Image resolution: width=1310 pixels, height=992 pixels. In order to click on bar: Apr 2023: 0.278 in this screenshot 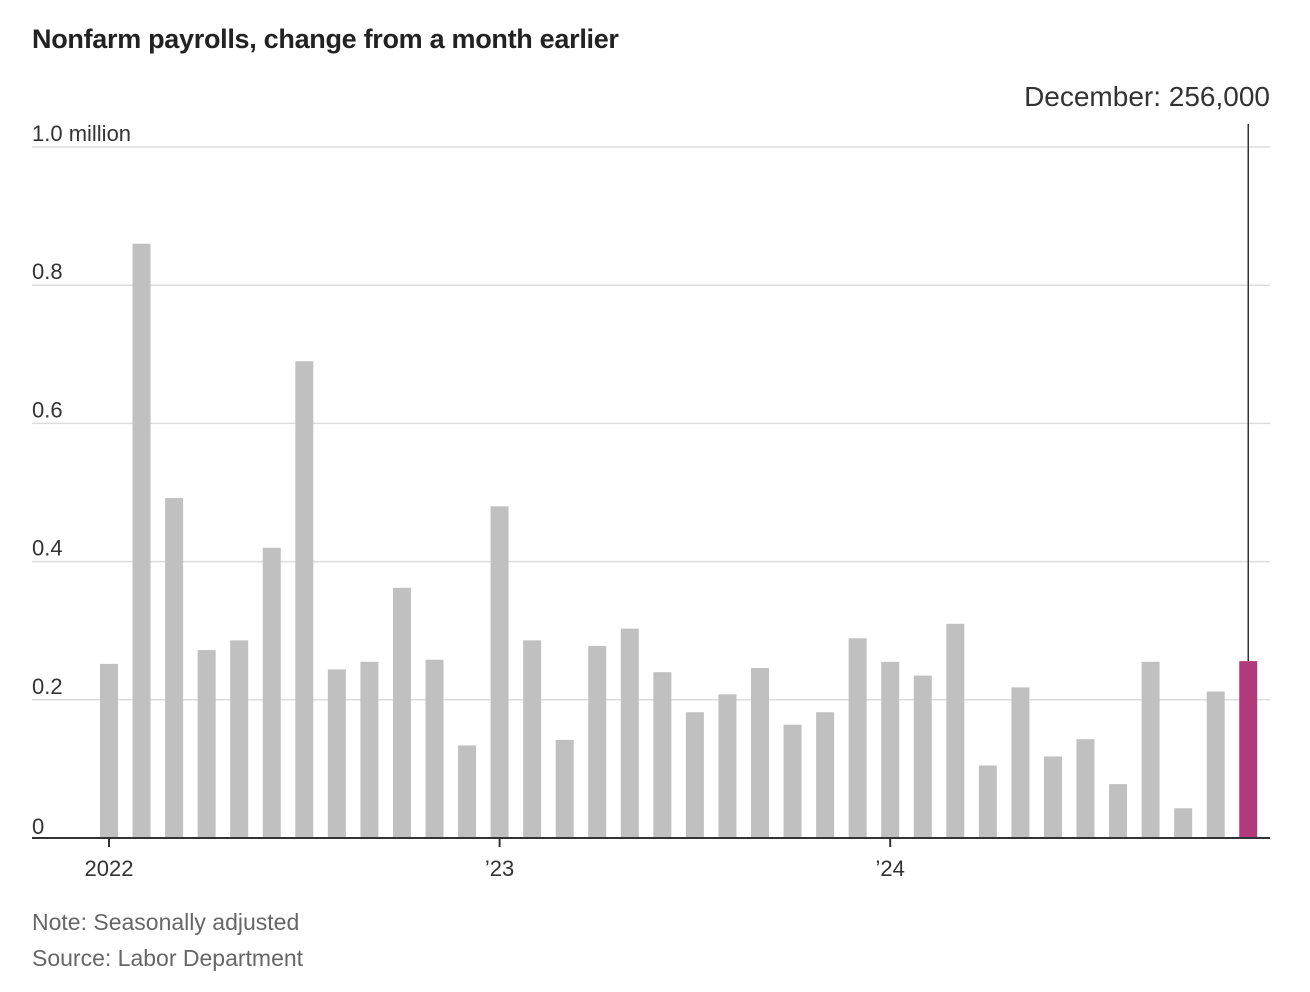, I will do `click(597, 741)`.